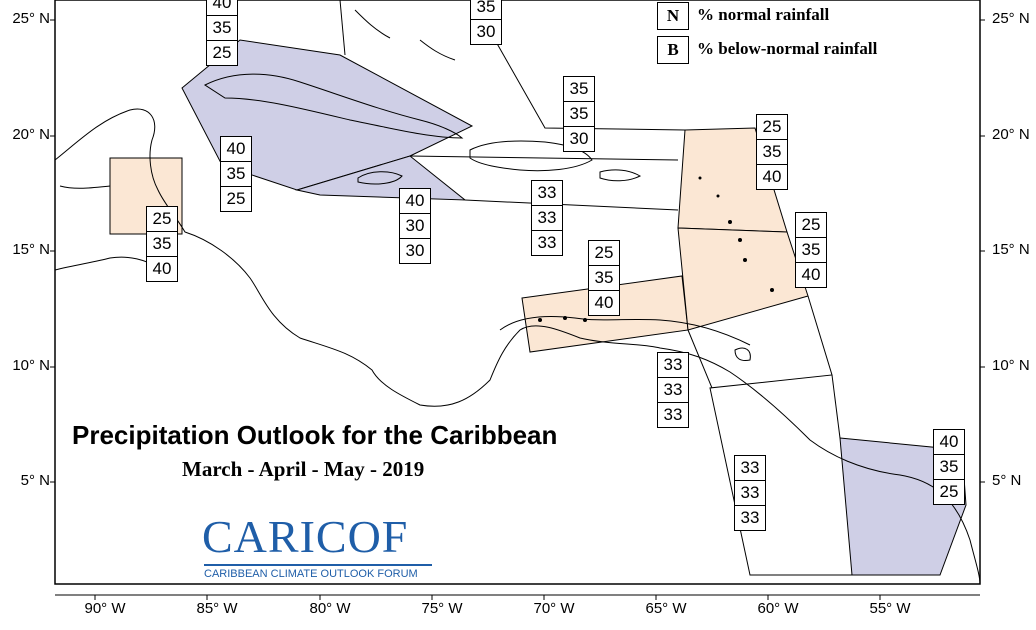 The height and width of the screenshot is (630, 1036). Describe the element at coordinates (763, 14) in the screenshot. I see `legend-label: % normal rainfall` at that location.